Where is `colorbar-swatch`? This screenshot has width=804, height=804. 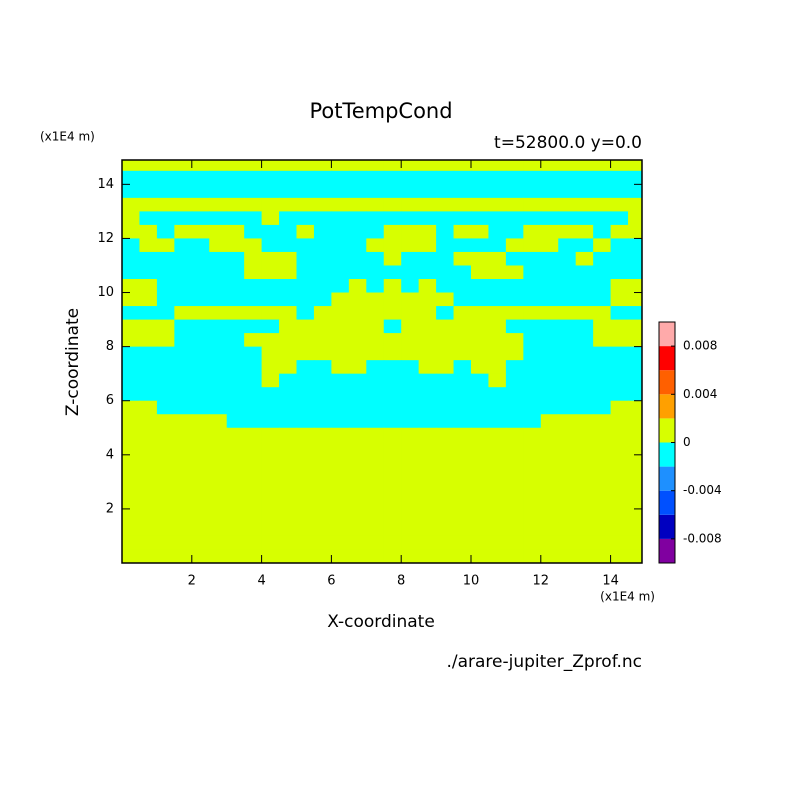
colorbar-swatch is located at coordinates (667, 334).